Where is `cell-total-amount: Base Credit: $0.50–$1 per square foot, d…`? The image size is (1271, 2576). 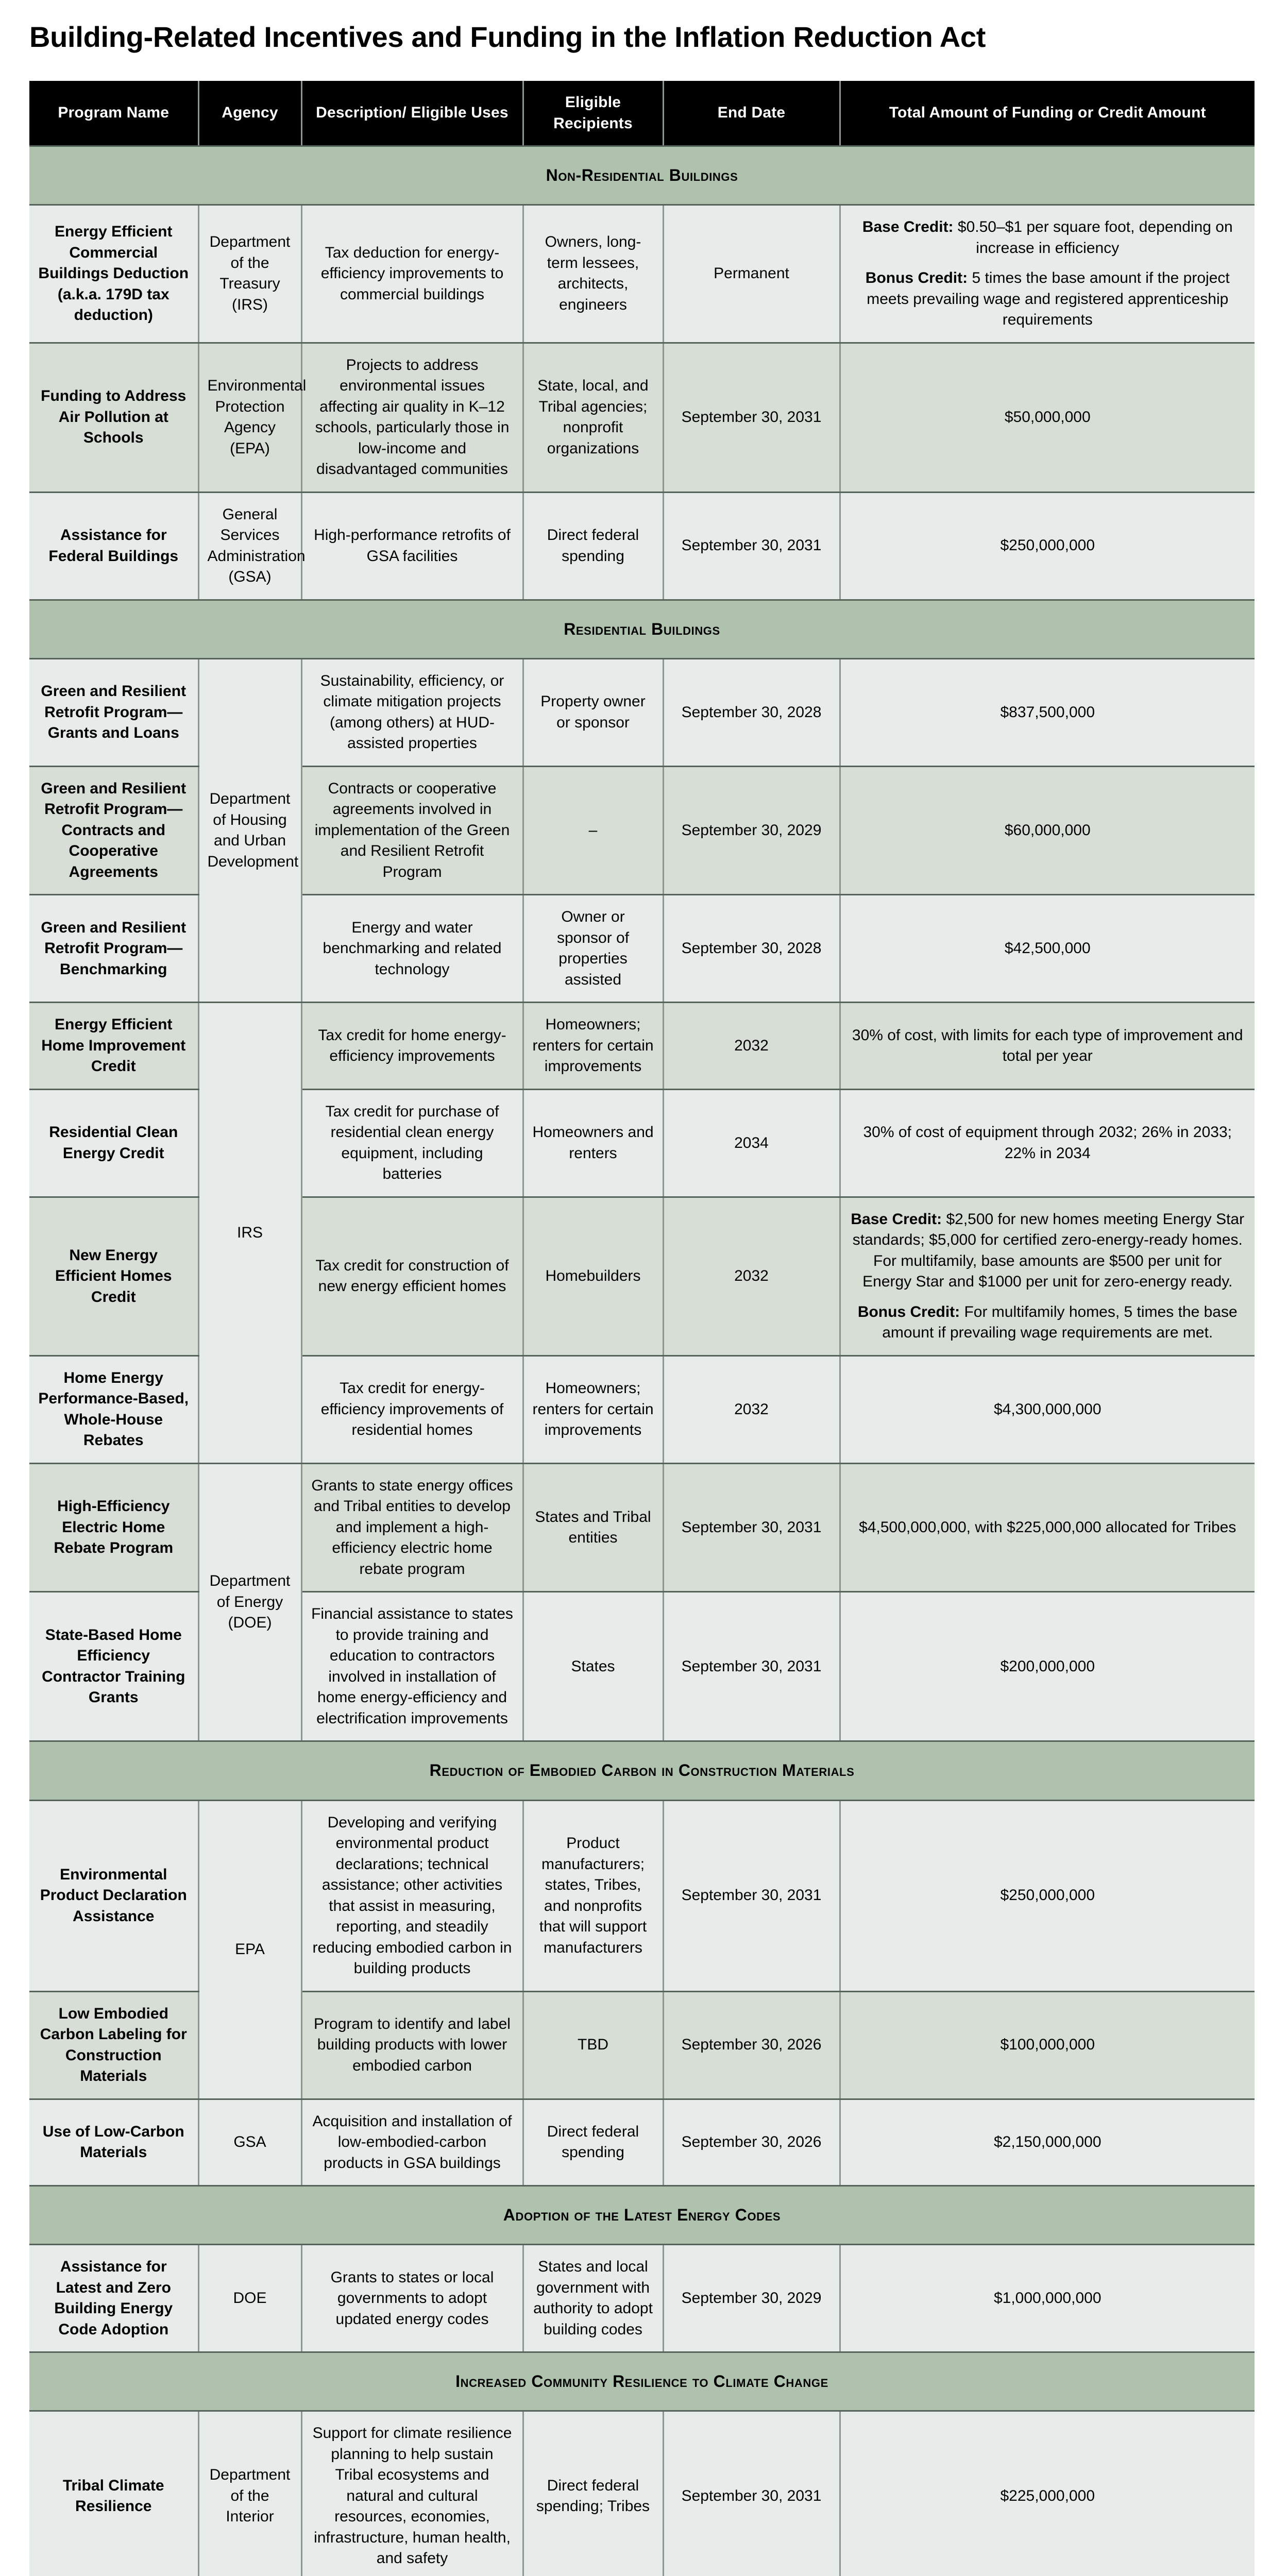 cell-total-amount: Base Credit: $0.50–$1 per square foot, d… is located at coordinates (1047, 274).